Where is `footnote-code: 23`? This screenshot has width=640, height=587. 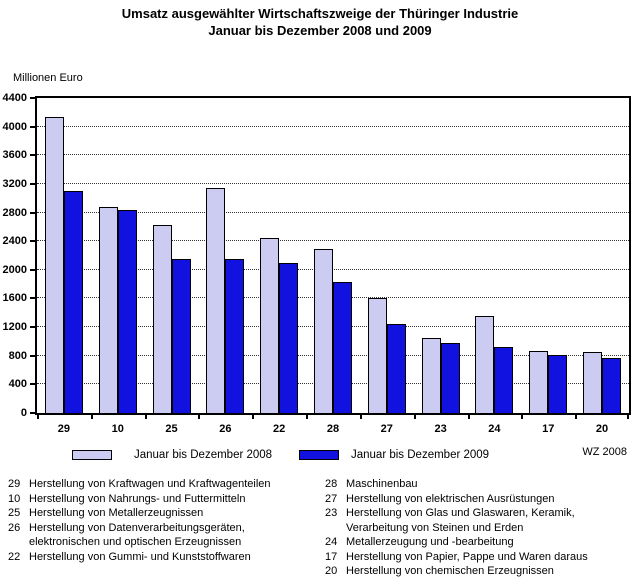 footnote-code: 23 is located at coordinates (331, 513).